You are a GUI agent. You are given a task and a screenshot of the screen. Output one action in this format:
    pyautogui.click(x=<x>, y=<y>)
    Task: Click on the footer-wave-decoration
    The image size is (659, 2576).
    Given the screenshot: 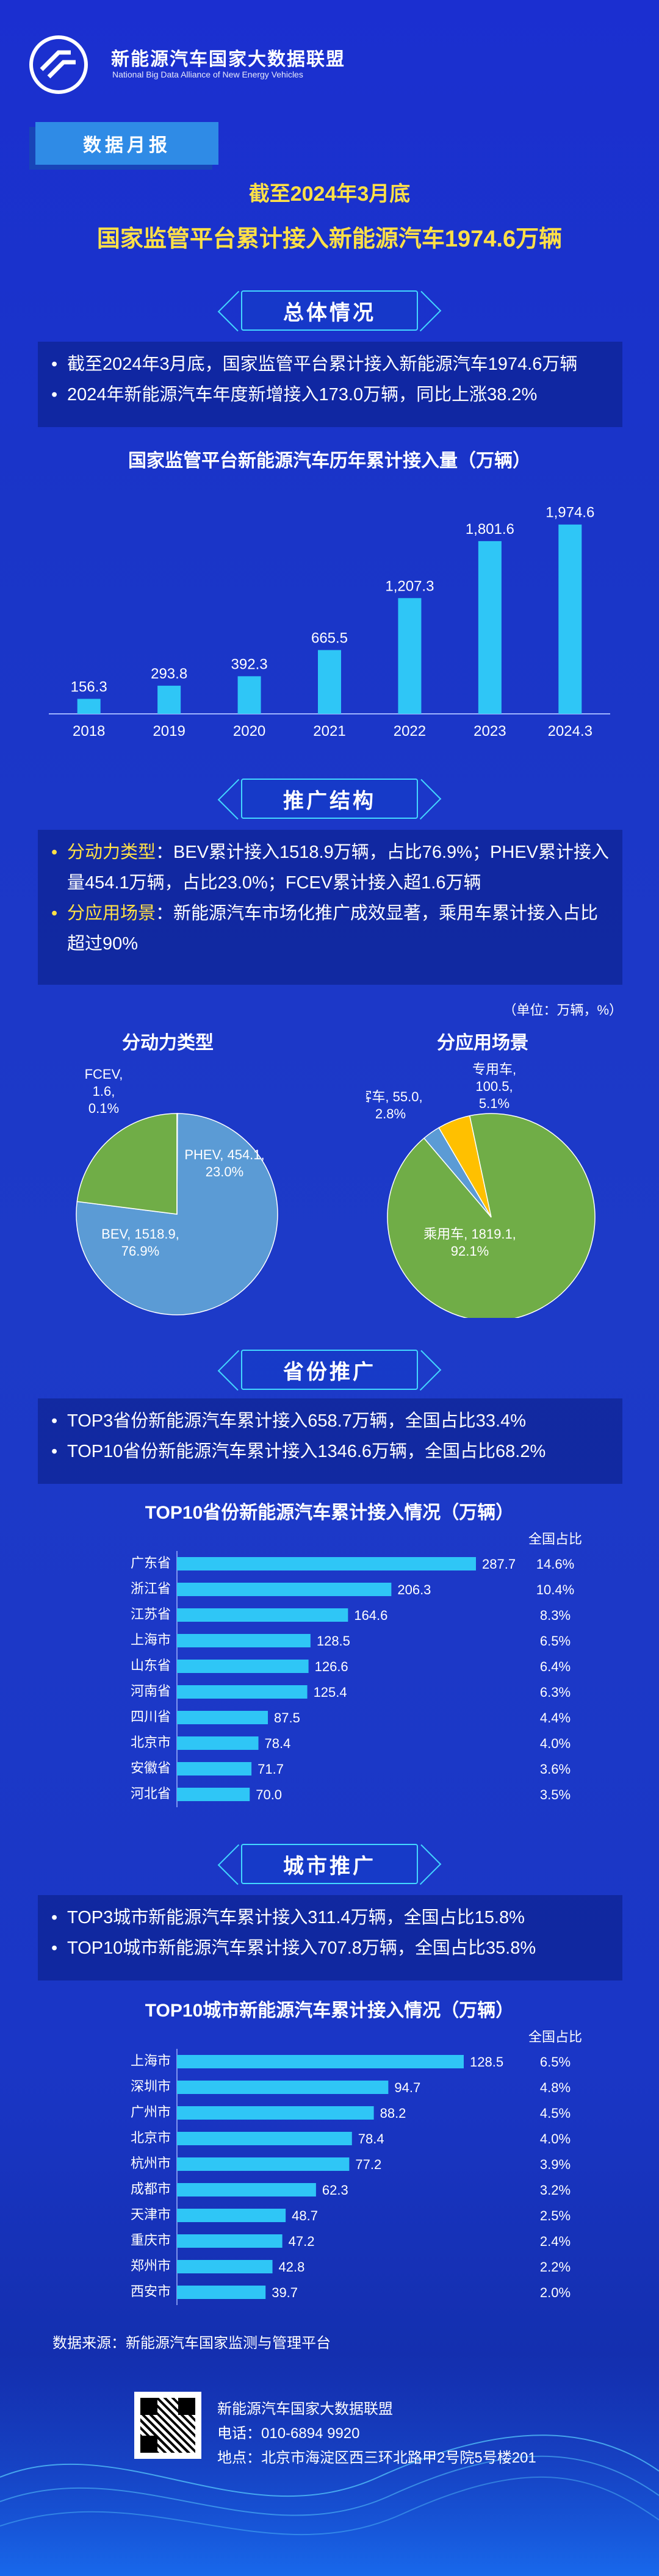 What is the action you would take?
    pyautogui.click(x=329, y=2465)
    